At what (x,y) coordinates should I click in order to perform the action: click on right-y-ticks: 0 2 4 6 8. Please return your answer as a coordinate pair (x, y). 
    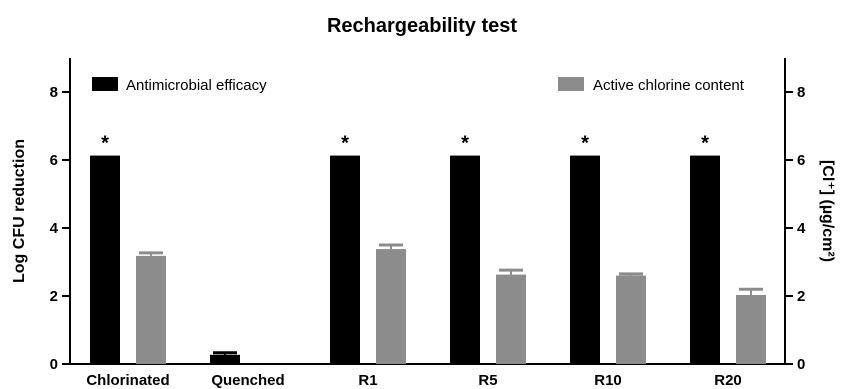
    Looking at the image, I should click on (795, 228).